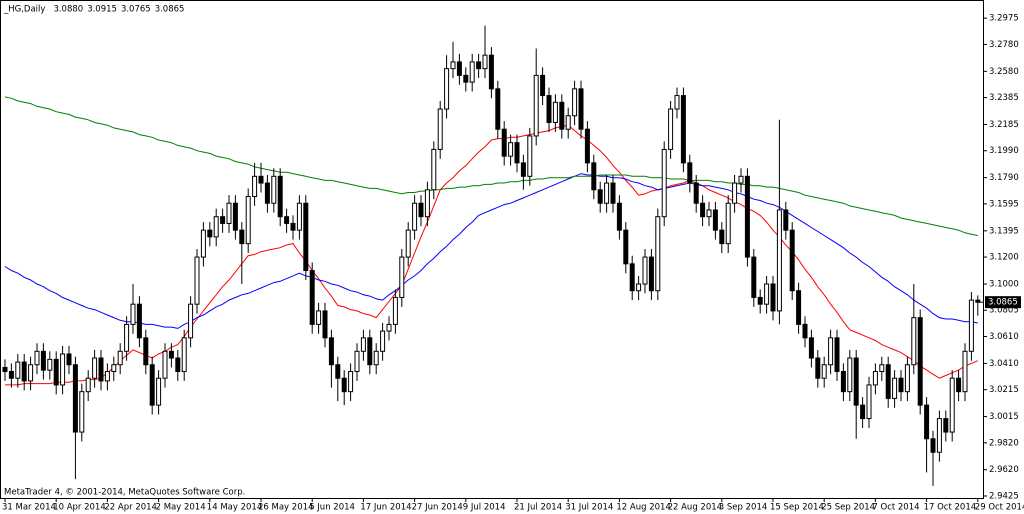 This screenshot has height=514, width=1024. Describe the element at coordinates (1004, 231) in the screenshot. I see `y-tick-label: 3.1395` at that location.